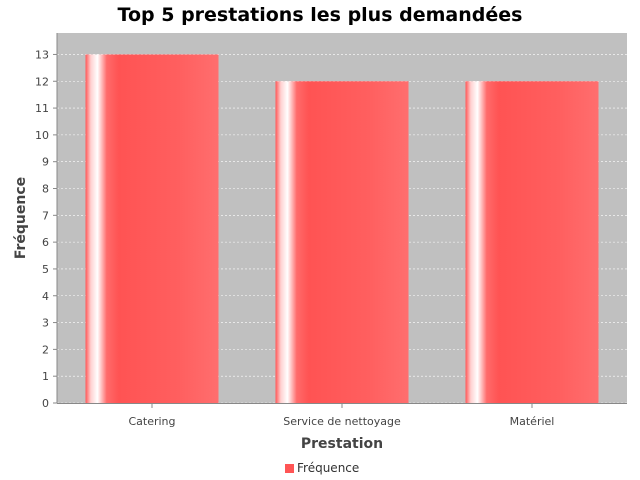 The width and height of the screenshot is (640, 480). Describe the element at coordinates (45, 349) in the screenshot. I see `y-tick-label: 2` at that location.